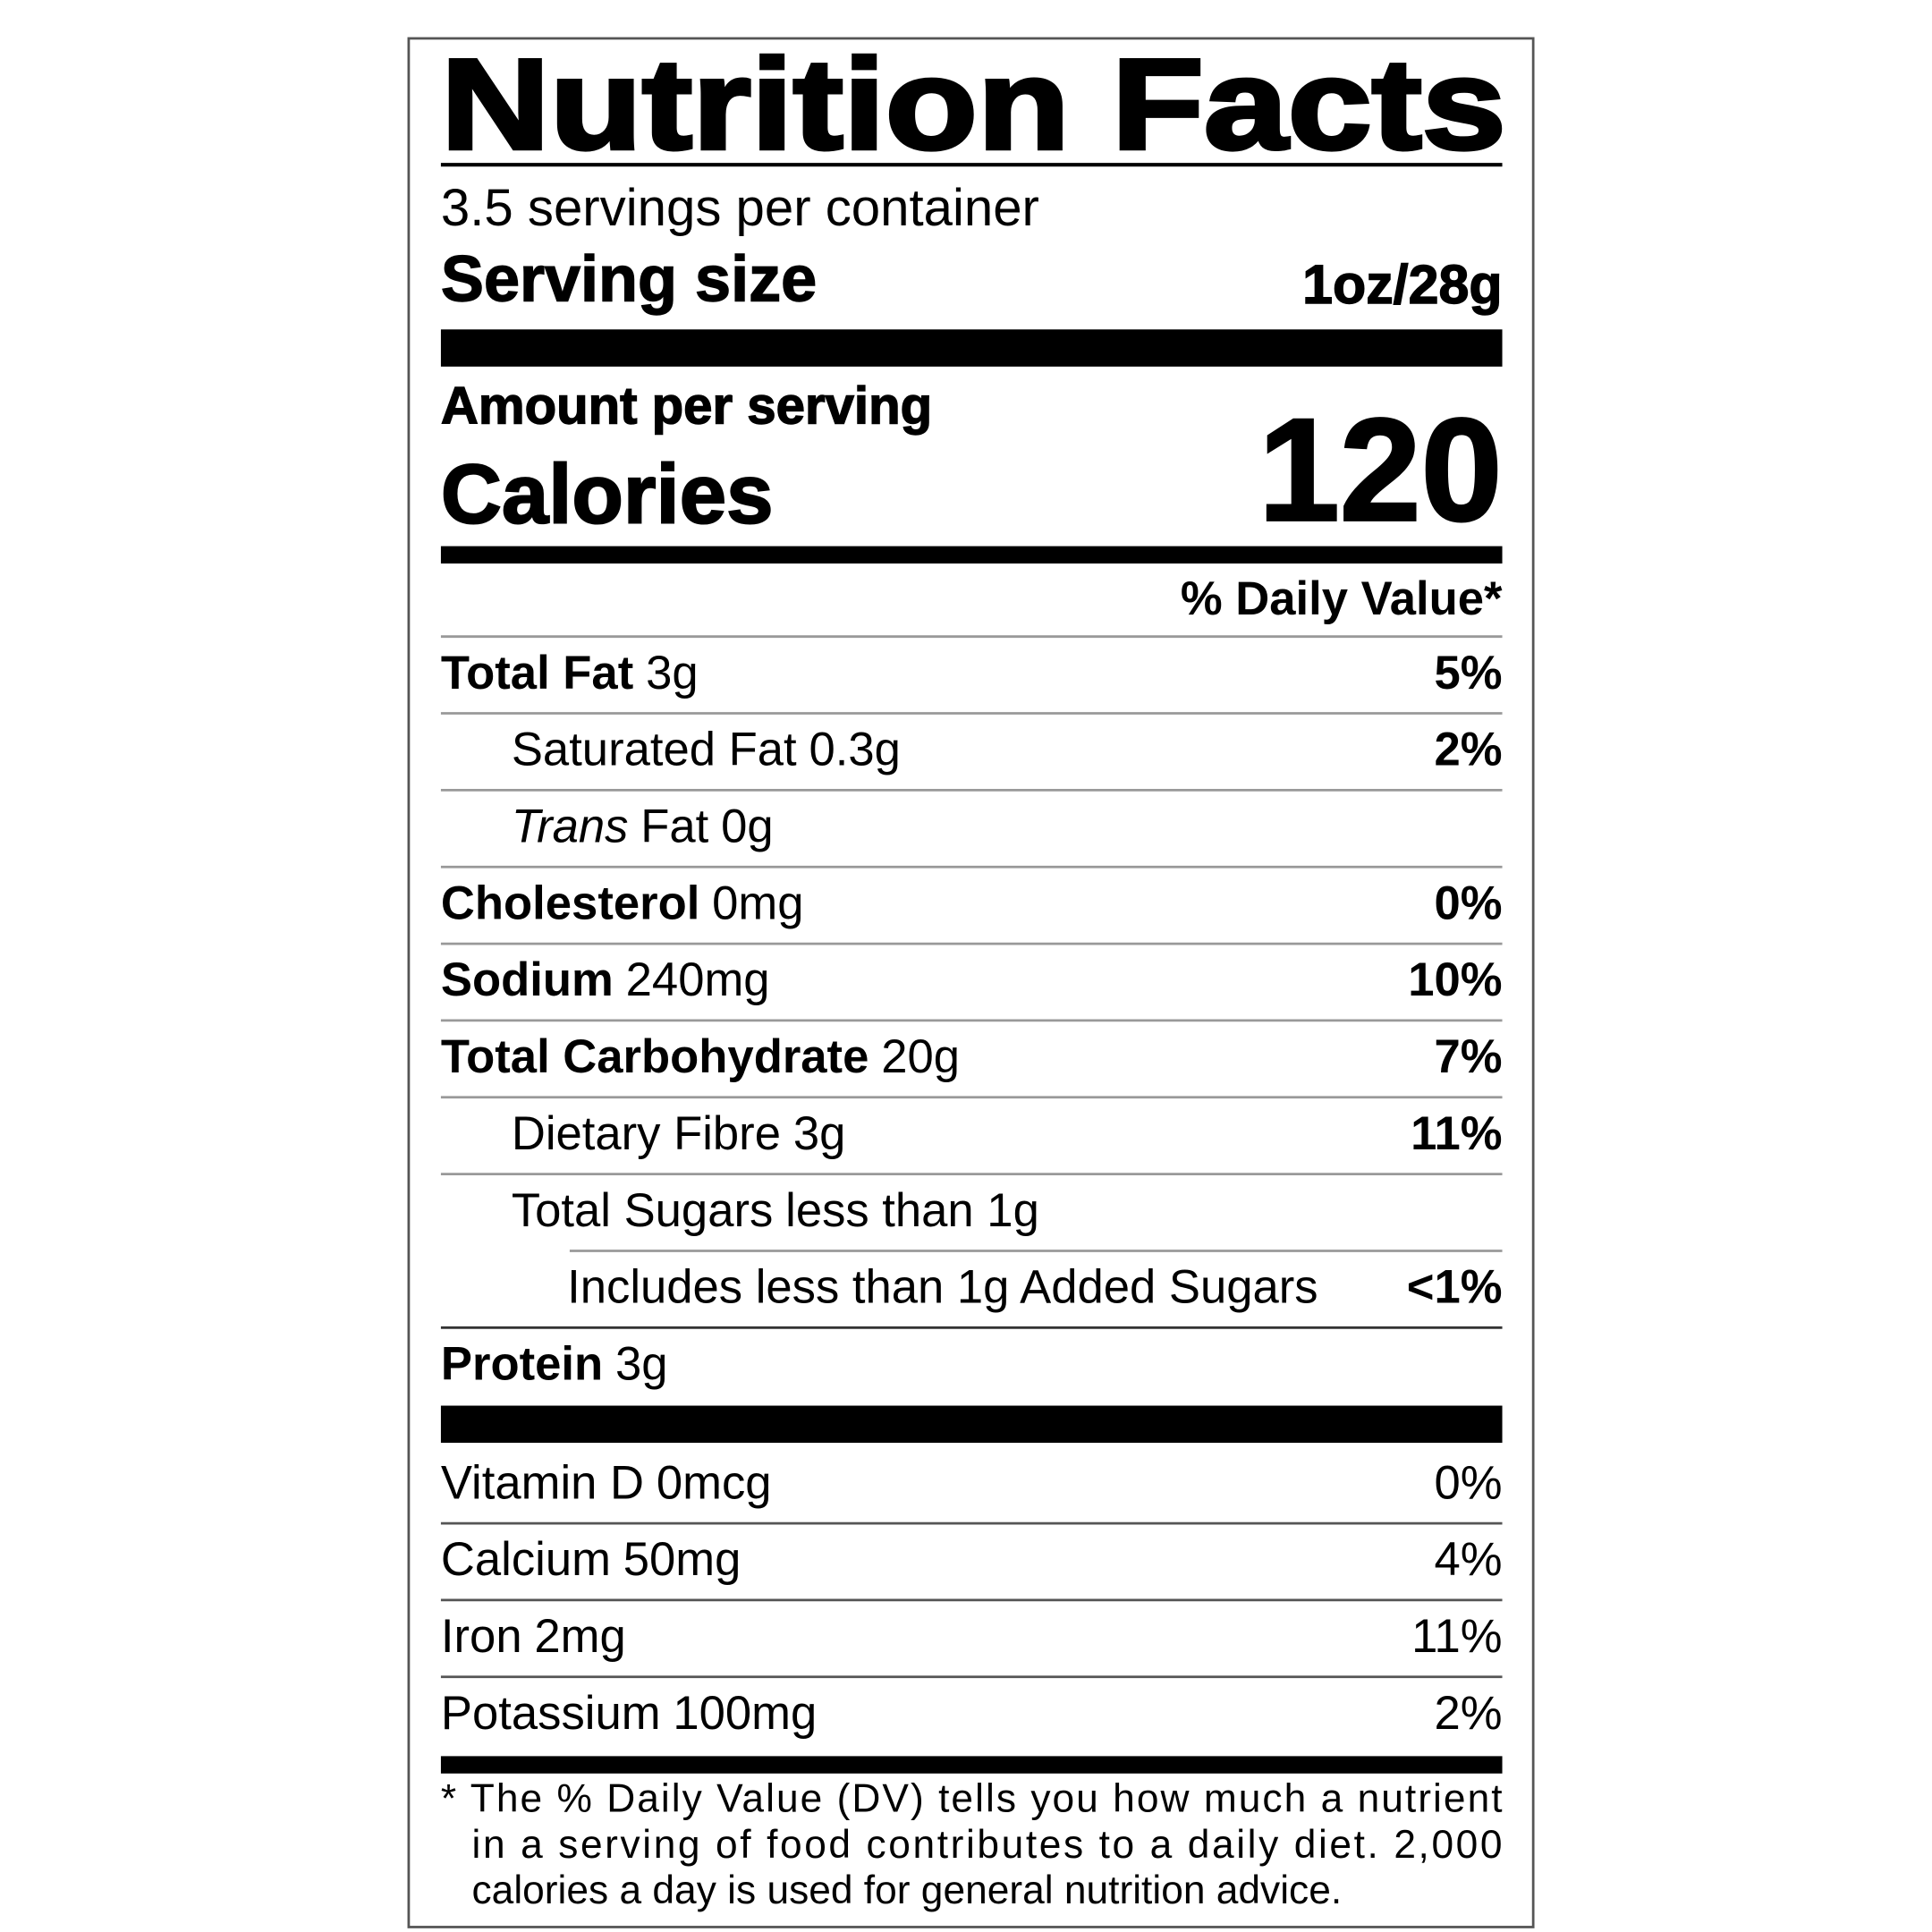 The image size is (1932, 1932). Describe the element at coordinates (912, 1210) in the screenshot. I see `nutrient-amount: less than 1g` at that location.